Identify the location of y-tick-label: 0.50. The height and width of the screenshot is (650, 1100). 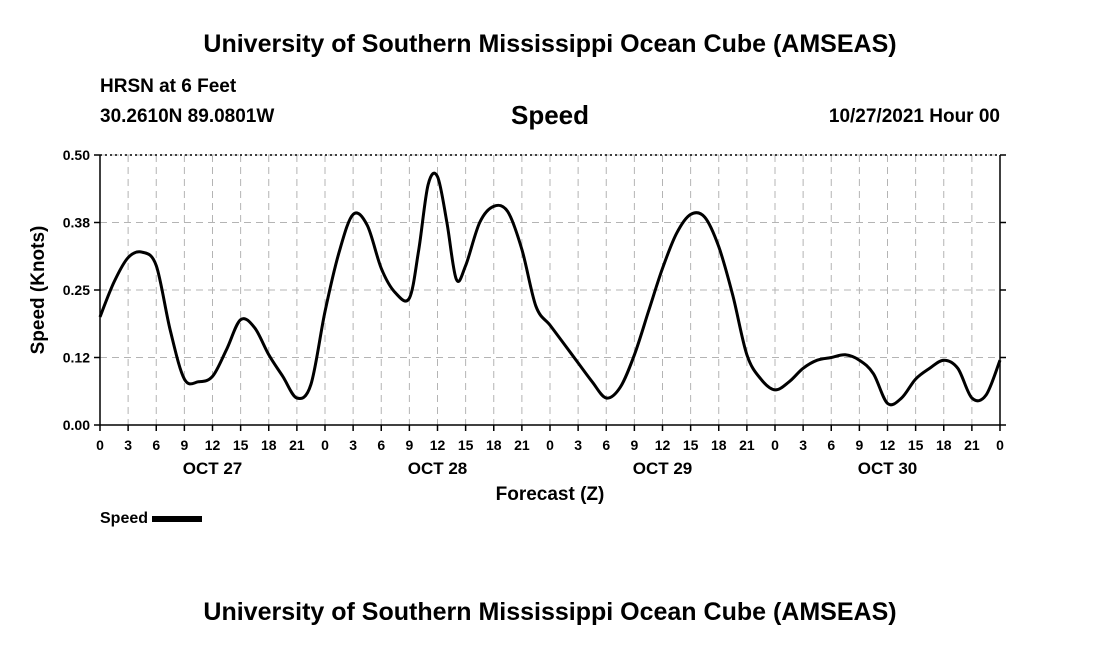
(76, 155).